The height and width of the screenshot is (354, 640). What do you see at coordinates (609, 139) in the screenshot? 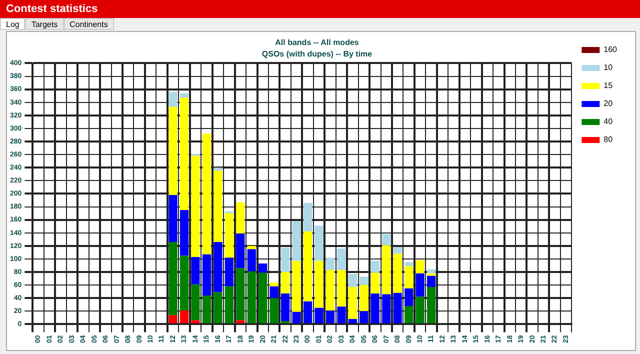
I see `legend-label: 80` at bounding box center [609, 139].